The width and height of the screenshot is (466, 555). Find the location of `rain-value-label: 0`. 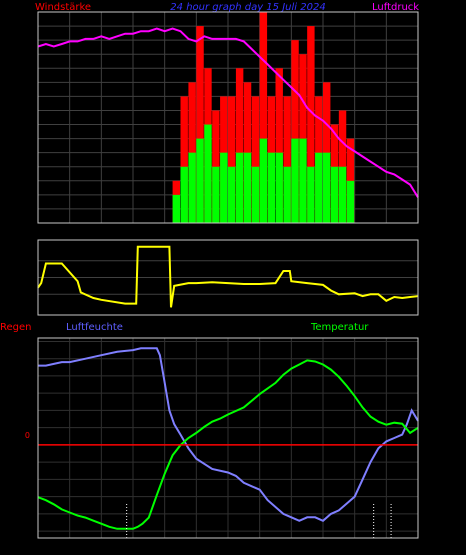

rain-value-label: 0 is located at coordinates (27, 435).